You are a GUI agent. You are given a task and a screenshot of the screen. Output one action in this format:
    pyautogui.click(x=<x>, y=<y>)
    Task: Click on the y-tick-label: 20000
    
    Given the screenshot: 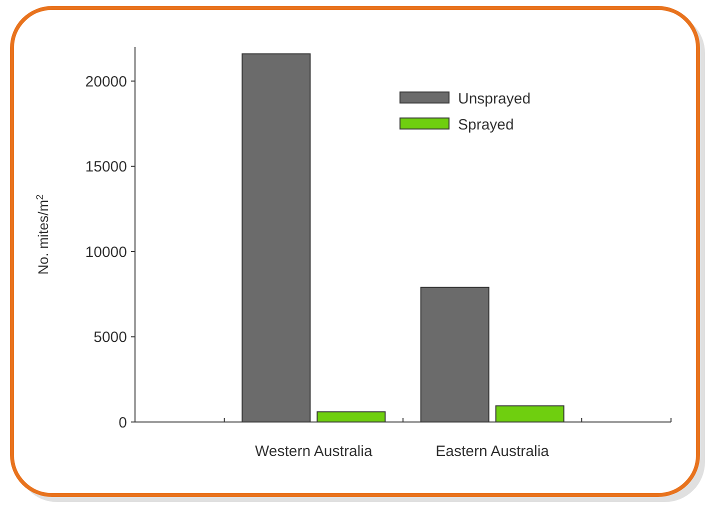 What is the action you would take?
    pyautogui.click(x=106, y=81)
    